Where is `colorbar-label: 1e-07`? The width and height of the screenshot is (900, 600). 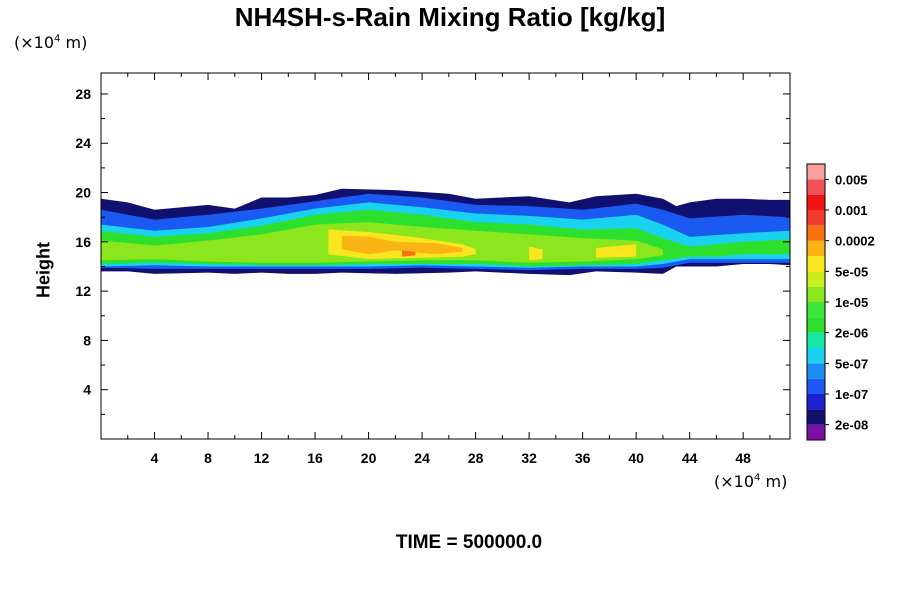
colorbar-label: 1e-07 is located at coordinates (851, 394).